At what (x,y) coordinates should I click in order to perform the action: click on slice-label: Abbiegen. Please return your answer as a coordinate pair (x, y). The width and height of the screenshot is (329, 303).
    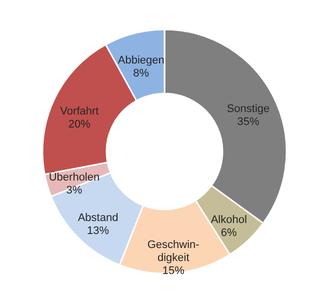
    Looking at the image, I should click on (141, 60).